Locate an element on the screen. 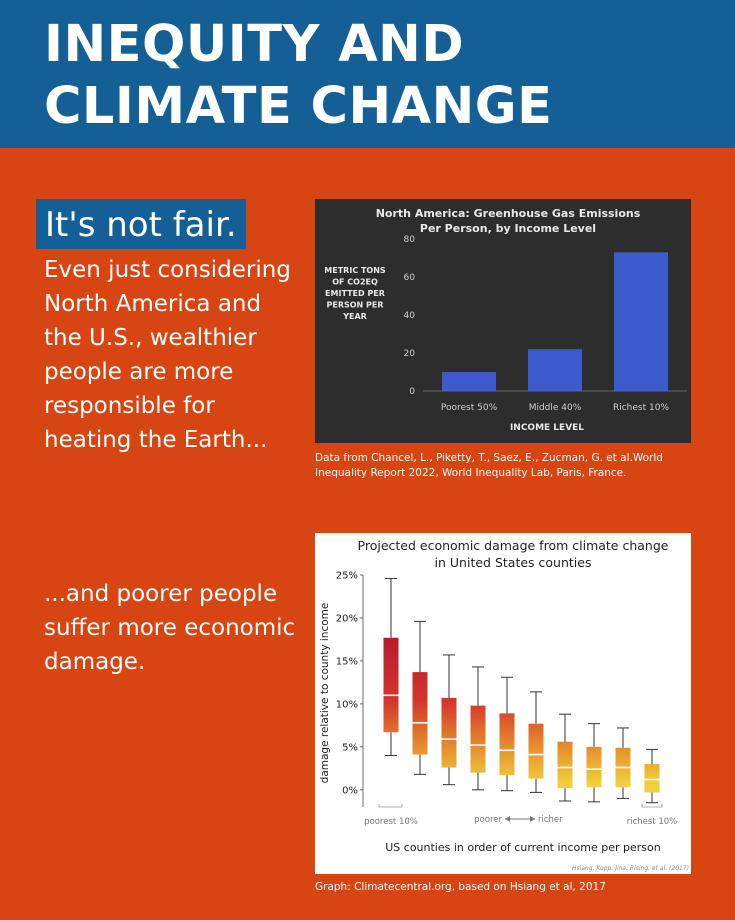 Image resolution: width=735 pixels, height=920 pixels. annot-richer: richer is located at coordinates (550, 820).